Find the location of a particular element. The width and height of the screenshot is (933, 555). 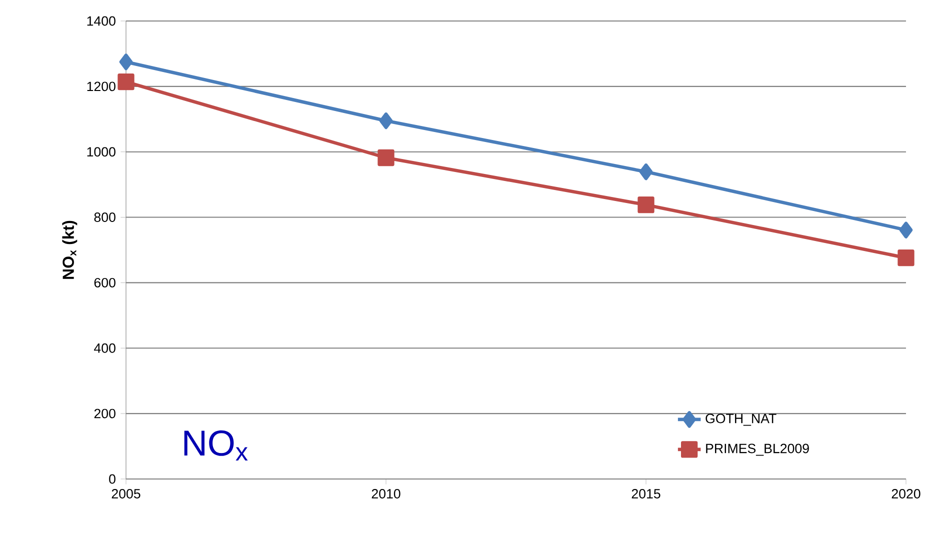

legend-label: GOTH_NAT is located at coordinates (741, 420).